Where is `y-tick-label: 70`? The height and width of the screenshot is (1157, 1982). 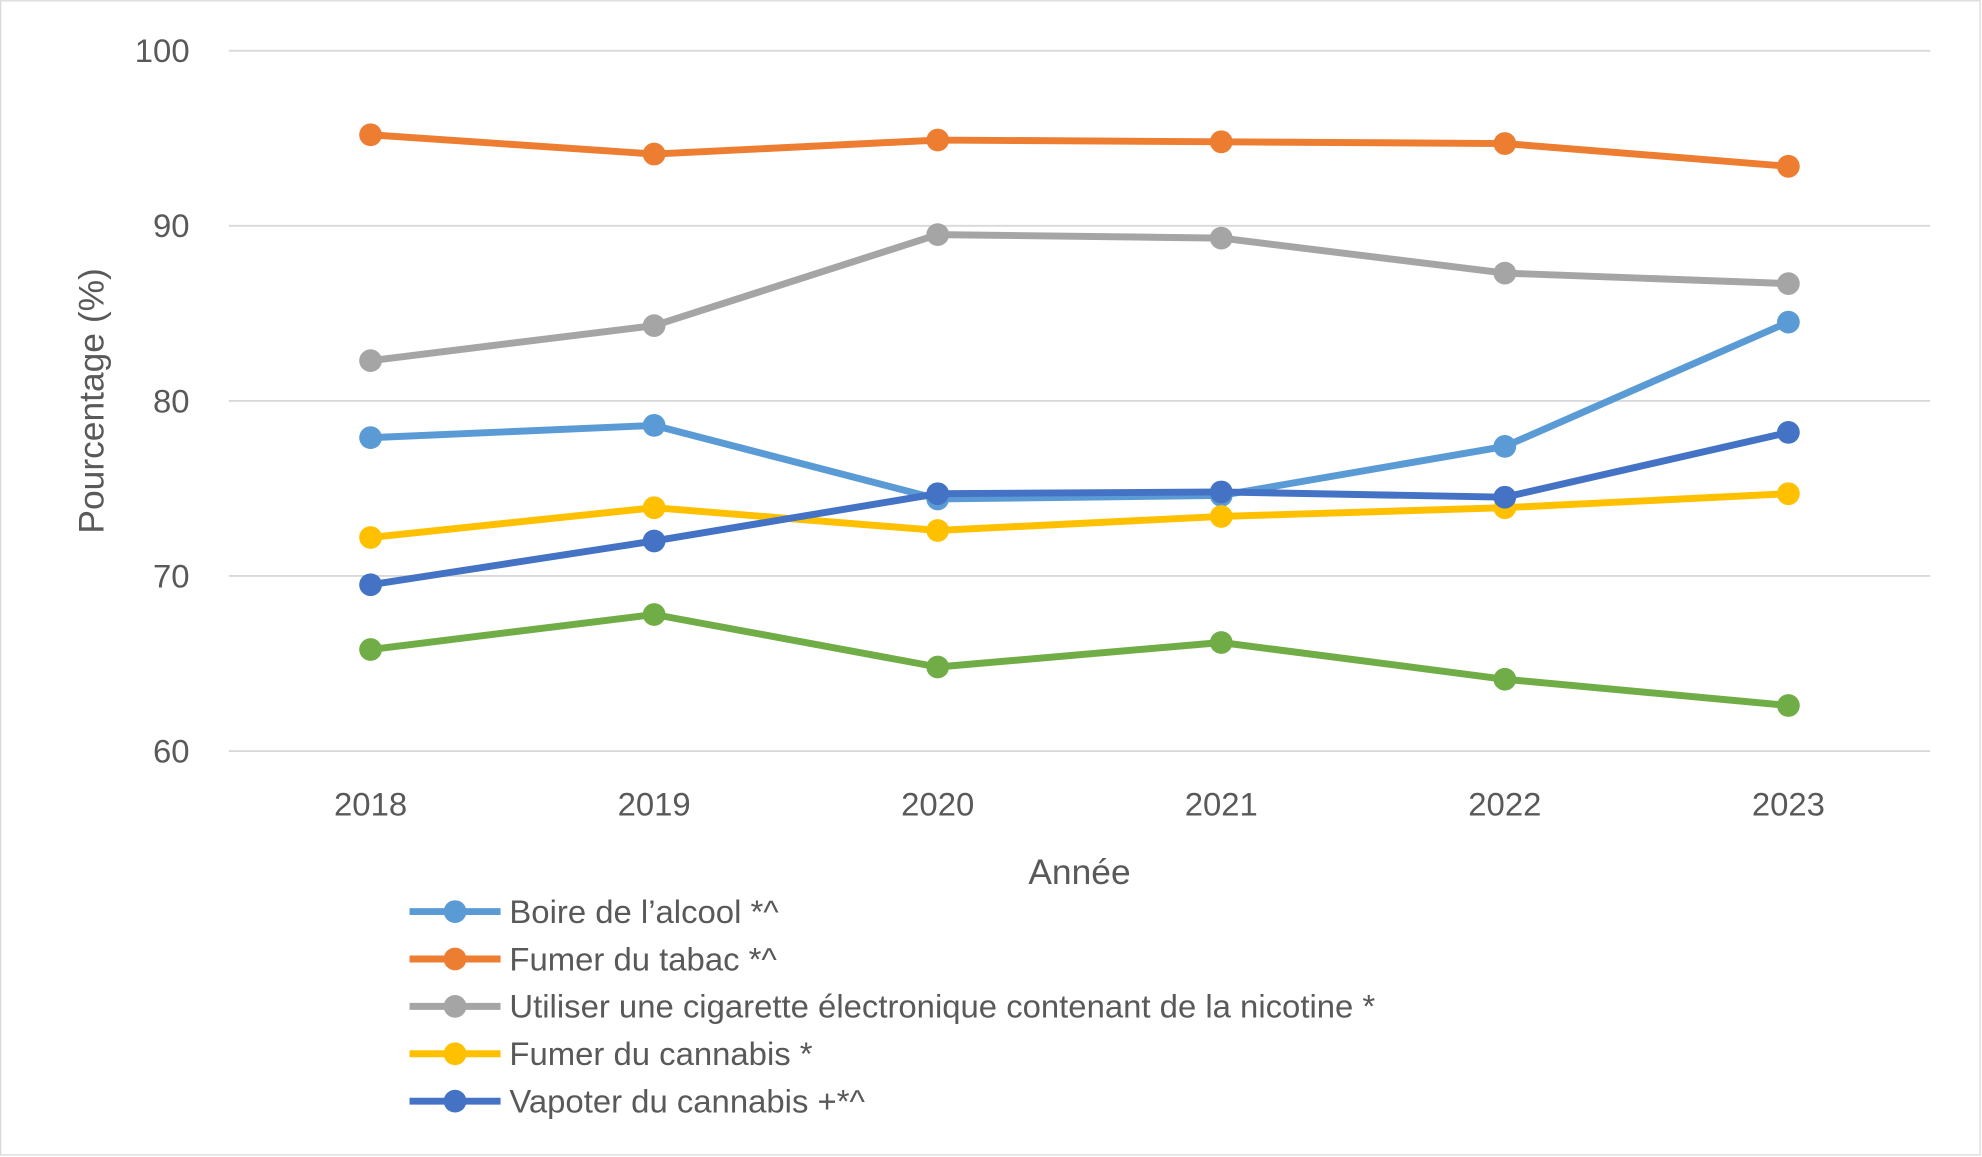
y-tick-label: 70 is located at coordinates (171, 575).